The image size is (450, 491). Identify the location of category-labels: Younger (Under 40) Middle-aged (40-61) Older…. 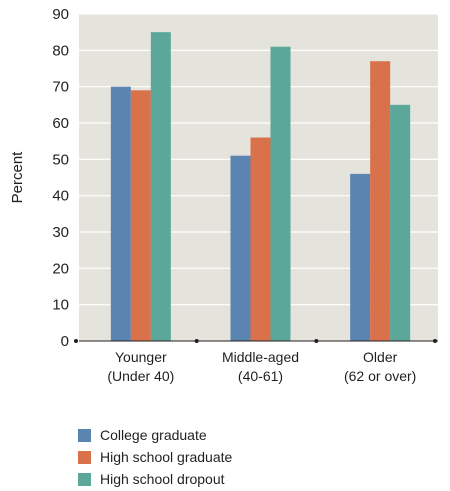
(261, 366).